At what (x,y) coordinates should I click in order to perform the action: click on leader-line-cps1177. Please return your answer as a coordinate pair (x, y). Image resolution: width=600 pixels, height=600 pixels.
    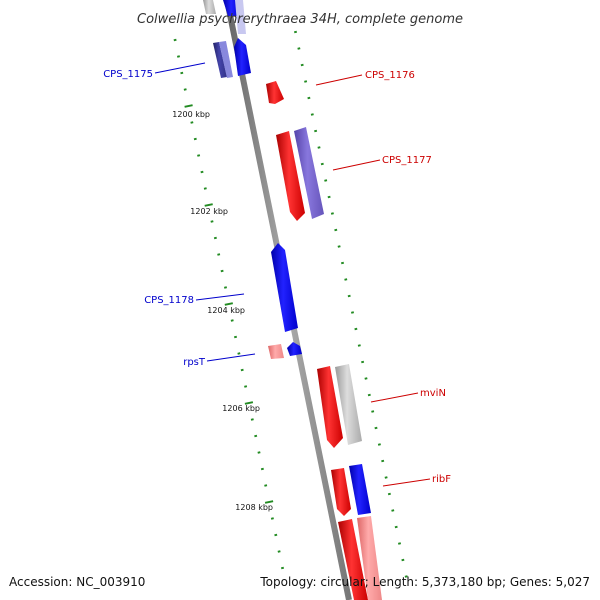
    Looking at the image, I should click on (356, 165).